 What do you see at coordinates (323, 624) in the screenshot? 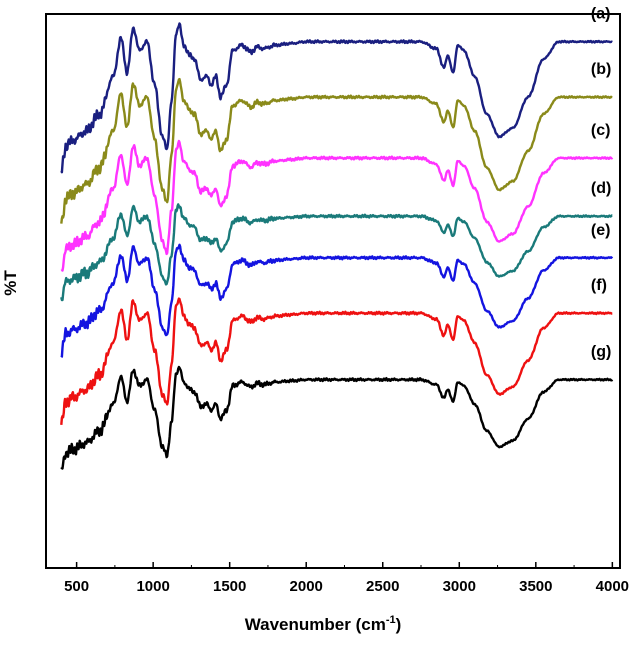
I see `x-axis-title: Wavenumber (cm-1)` at bounding box center [323, 624].